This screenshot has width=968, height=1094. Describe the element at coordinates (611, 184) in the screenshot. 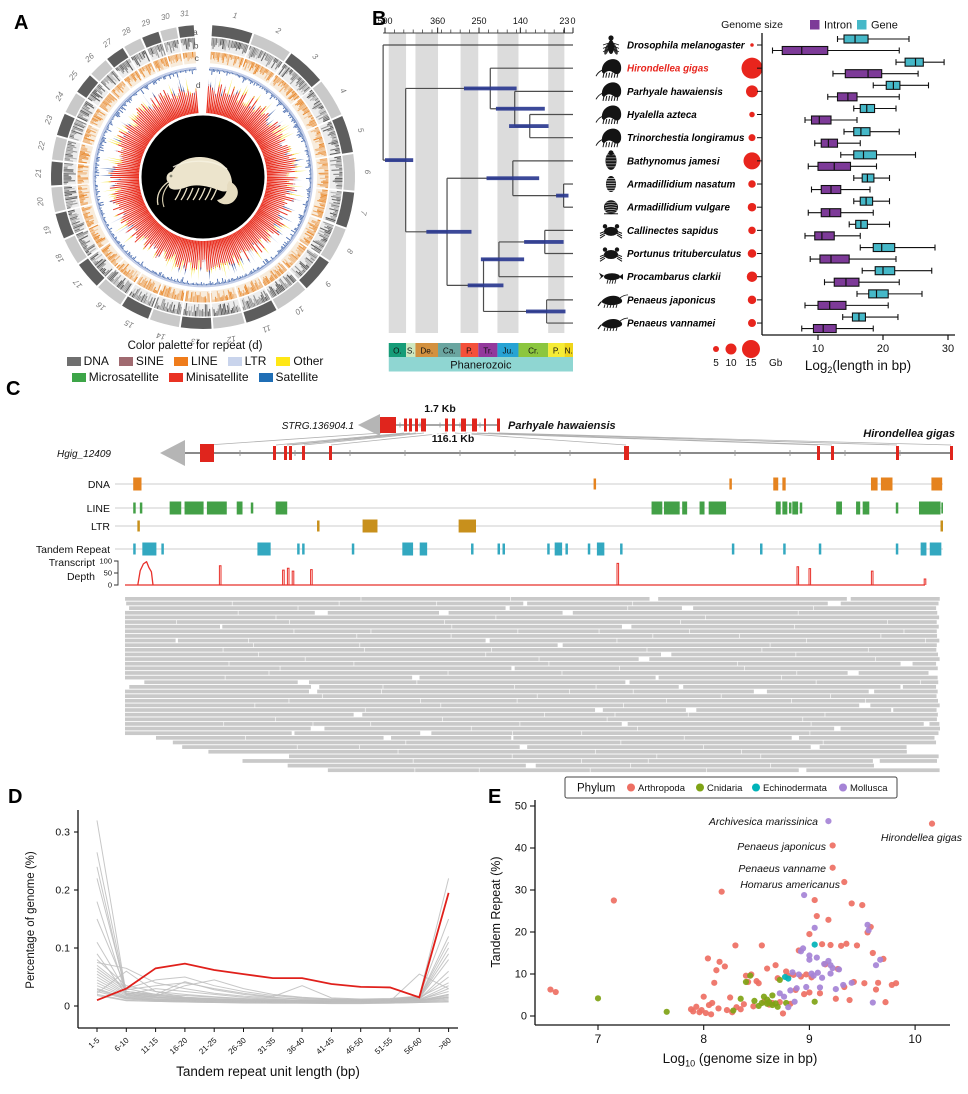

I see `species-icon-pillbug` at that location.